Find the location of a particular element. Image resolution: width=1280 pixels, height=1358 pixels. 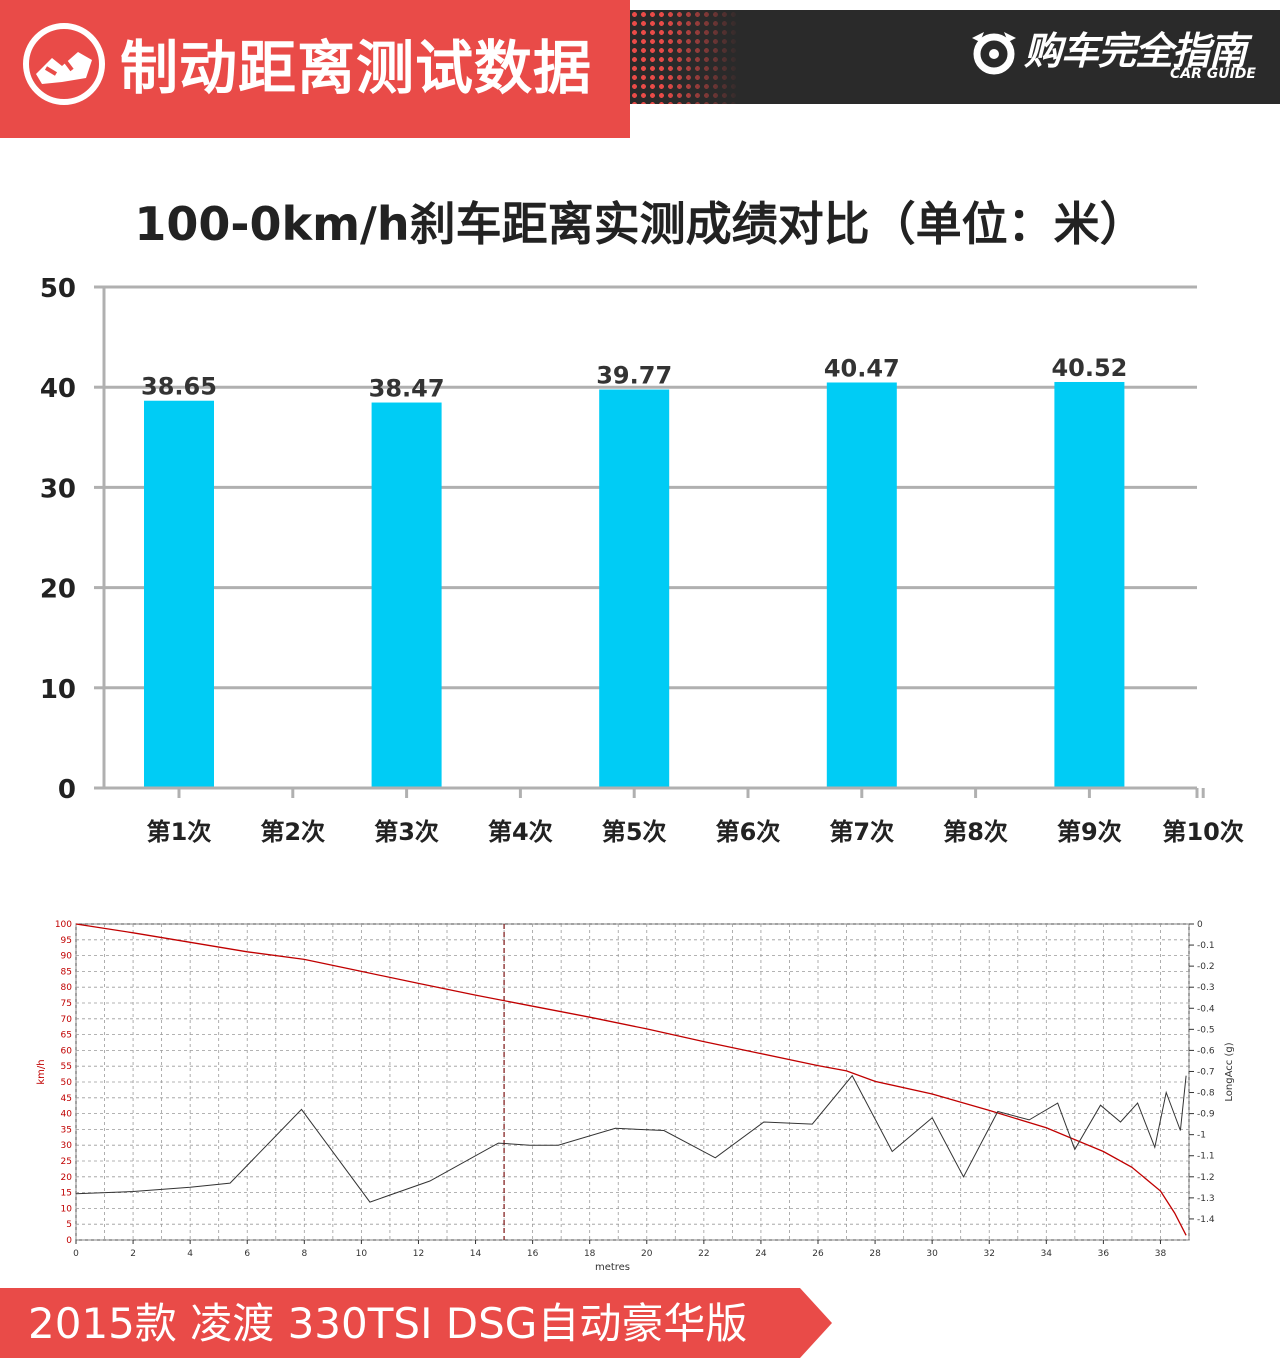

data-label: 40.52 is located at coordinates (1089, 368).